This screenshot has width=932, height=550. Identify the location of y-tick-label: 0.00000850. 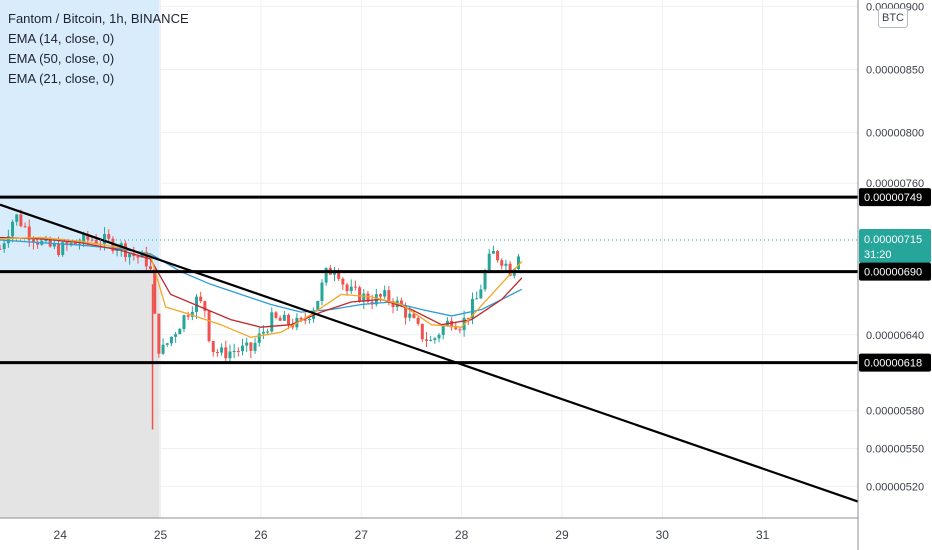
(895, 70).